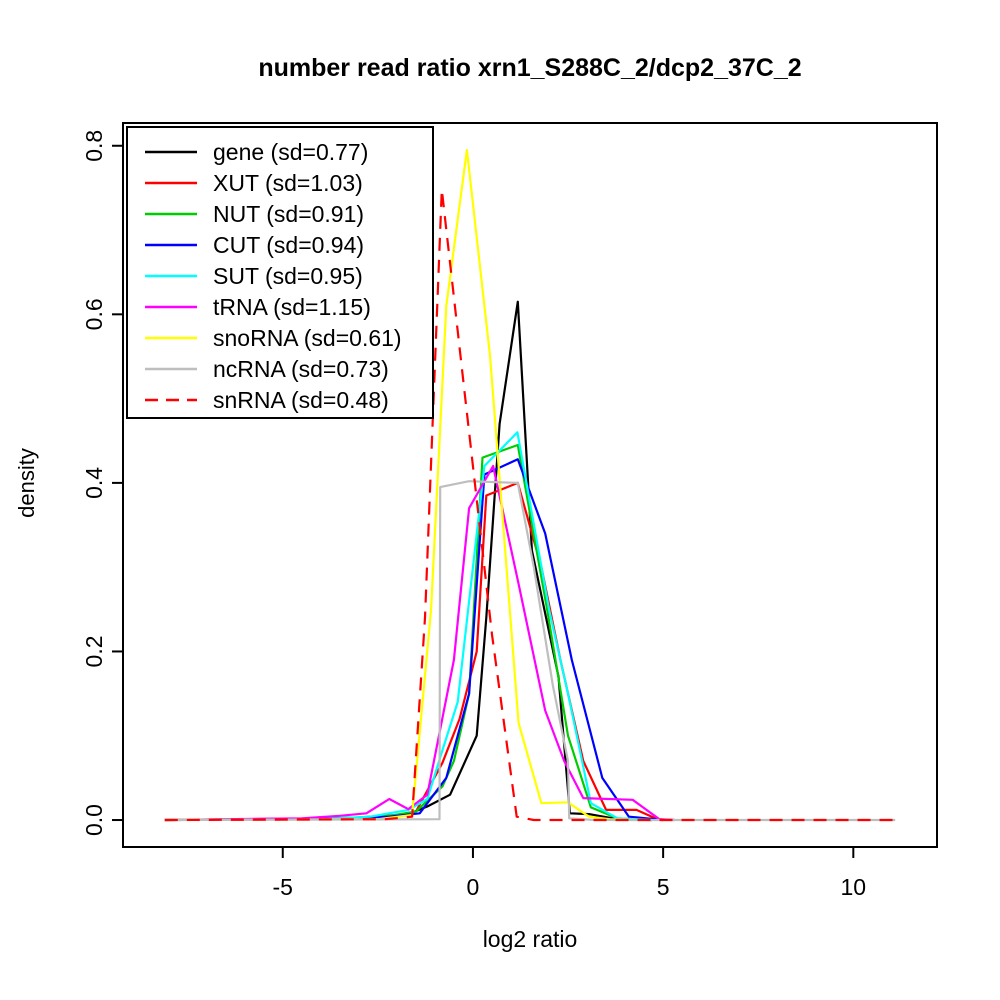  I want to click on y-tick-label: 0.8, so click(94, 146).